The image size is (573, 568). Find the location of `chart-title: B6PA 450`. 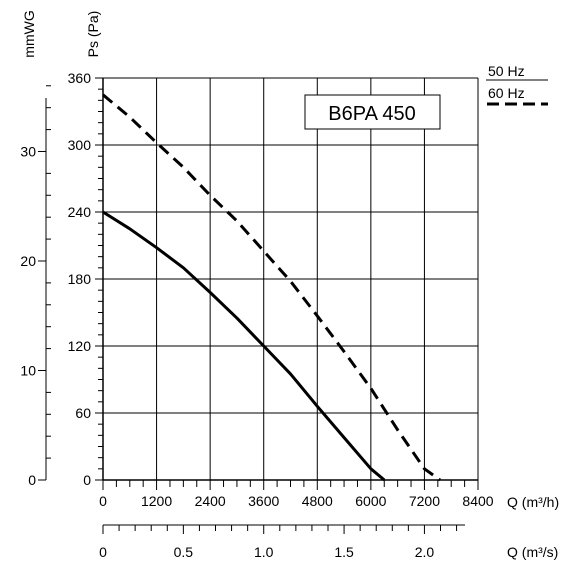

chart-title: B6PA 450 is located at coordinates (371, 114).